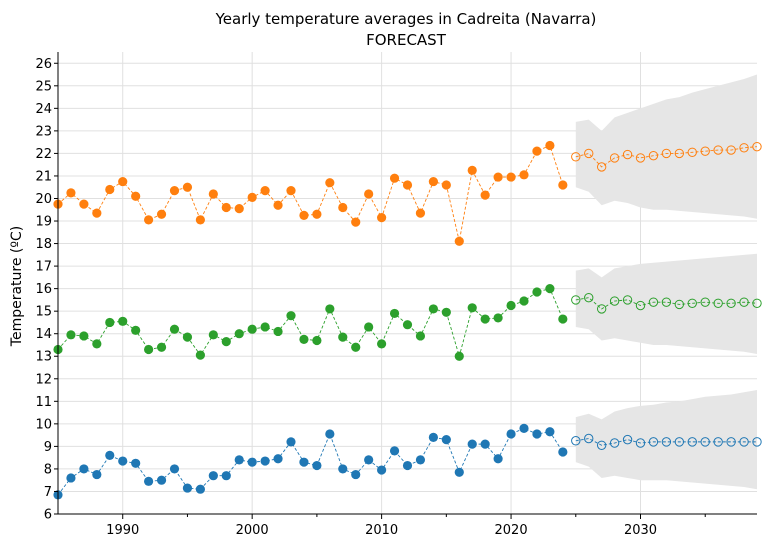  Describe the element at coordinates (17, 286) in the screenshot. I see `y-axis-label: Temperature (ºC)` at that location.